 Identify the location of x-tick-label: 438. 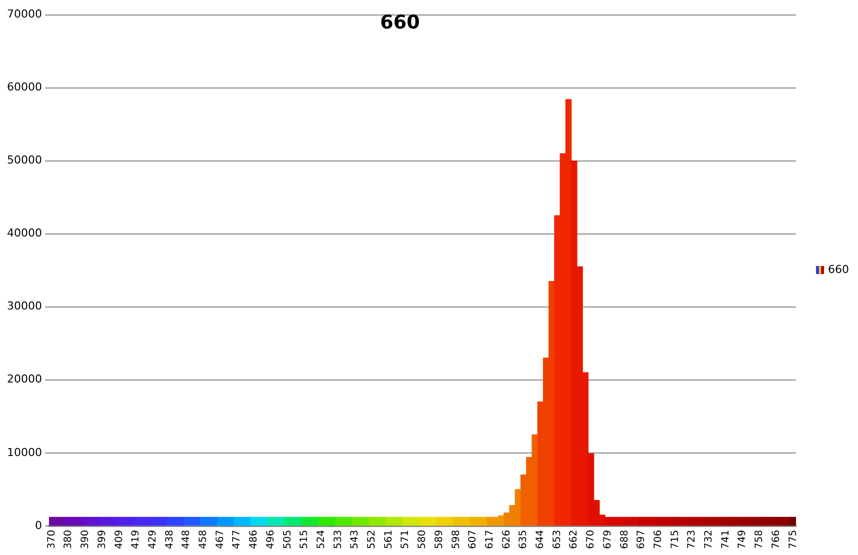
(170, 540).